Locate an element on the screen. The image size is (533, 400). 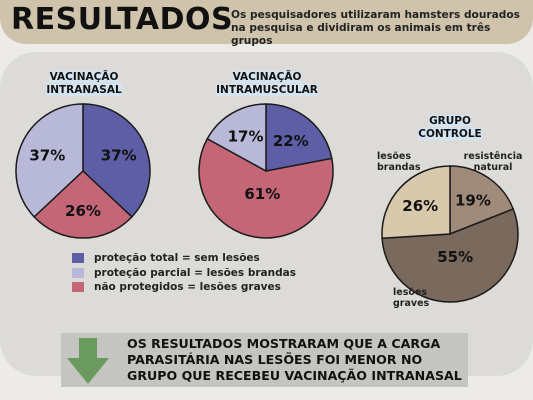
conclusion-line2: PARASITÁRIA NAS LESÕES FOI MENOR NO is located at coordinates (275, 359).